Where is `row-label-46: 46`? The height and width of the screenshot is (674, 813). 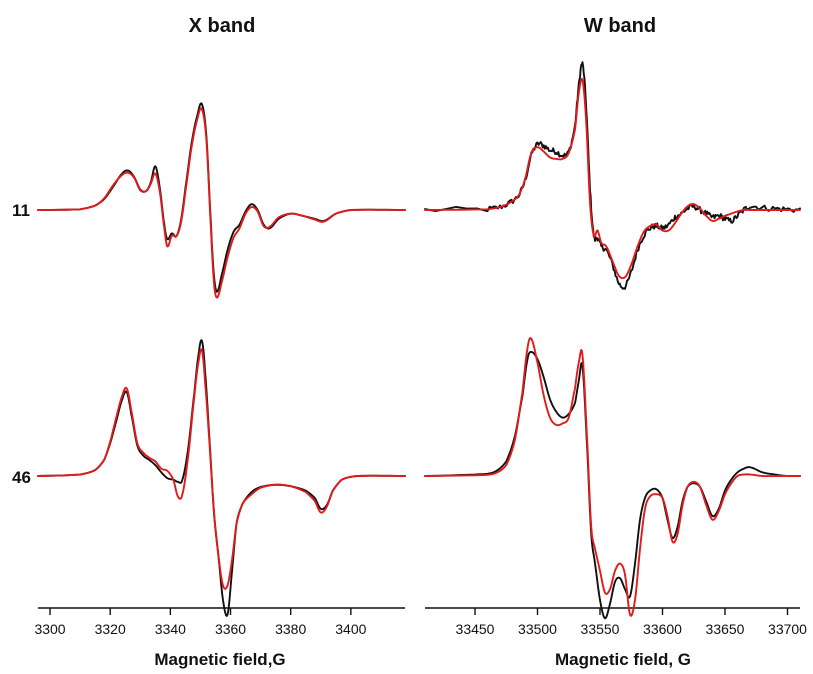
row-label-46: 46 is located at coordinates (21, 477).